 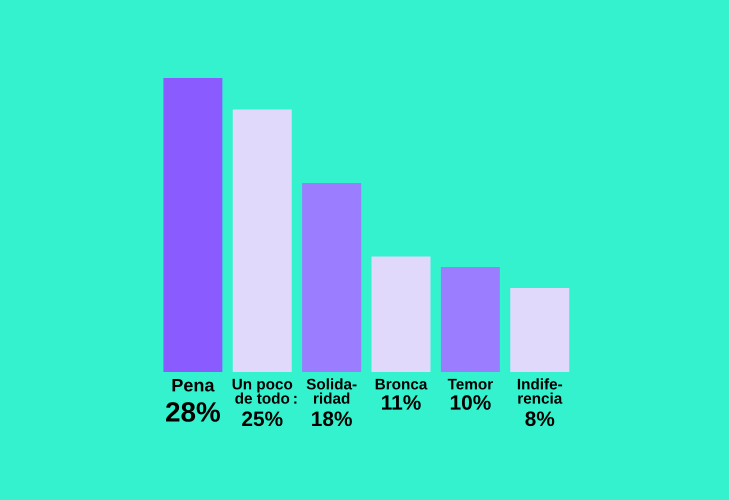 I want to click on data-label: 11%, so click(x=401, y=402).